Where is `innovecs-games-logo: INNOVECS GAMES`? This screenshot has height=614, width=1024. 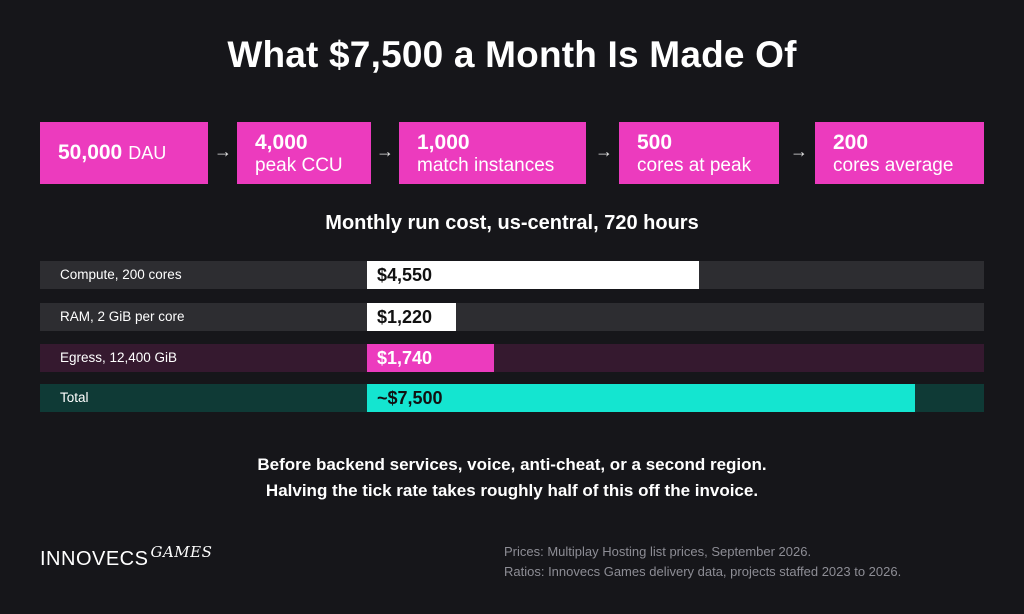
innovecs-games-logo: INNOVECS GAMES is located at coordinates (126, 557).